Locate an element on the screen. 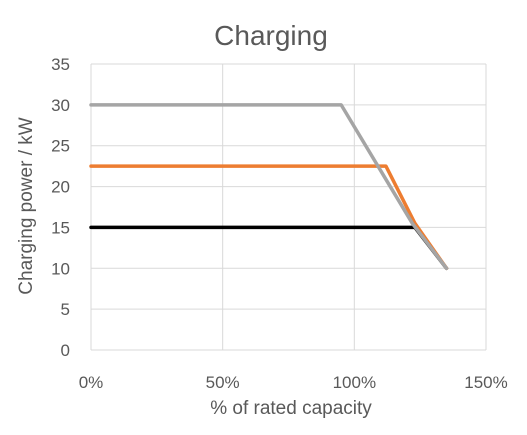 Image resolution: width=527 pixels, height=435 pixels. y-tick-label: 30 is located at coordinates (60, 105).